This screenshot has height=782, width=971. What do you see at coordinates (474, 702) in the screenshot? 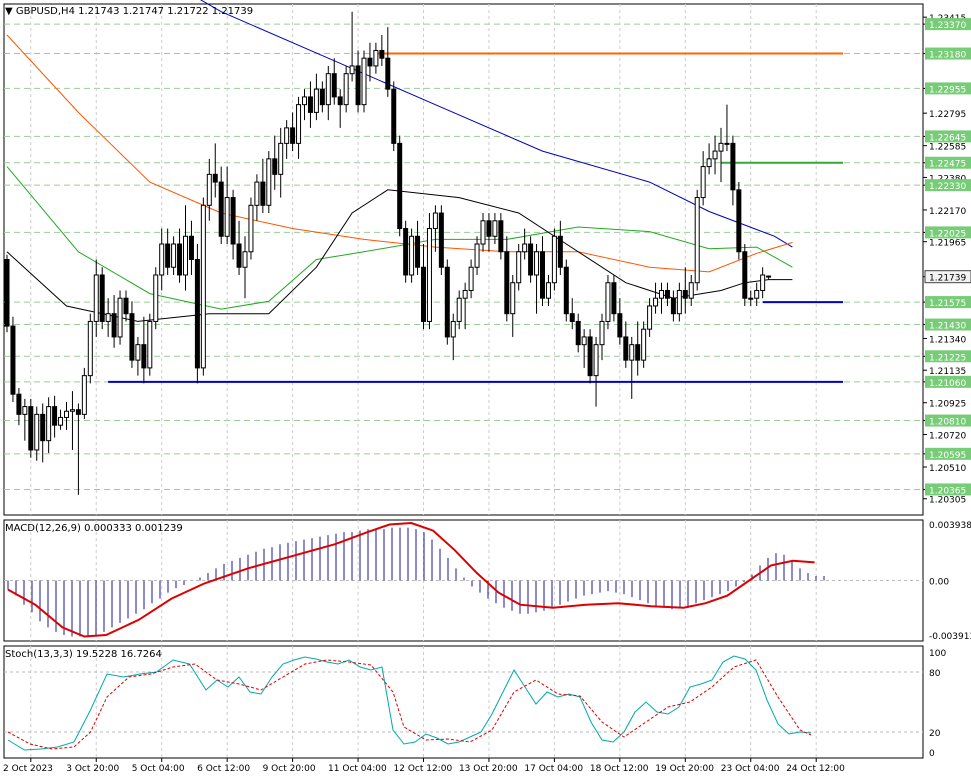
I see `stoch-pane: 100 80 20 0` at bounding box center [474, 702].